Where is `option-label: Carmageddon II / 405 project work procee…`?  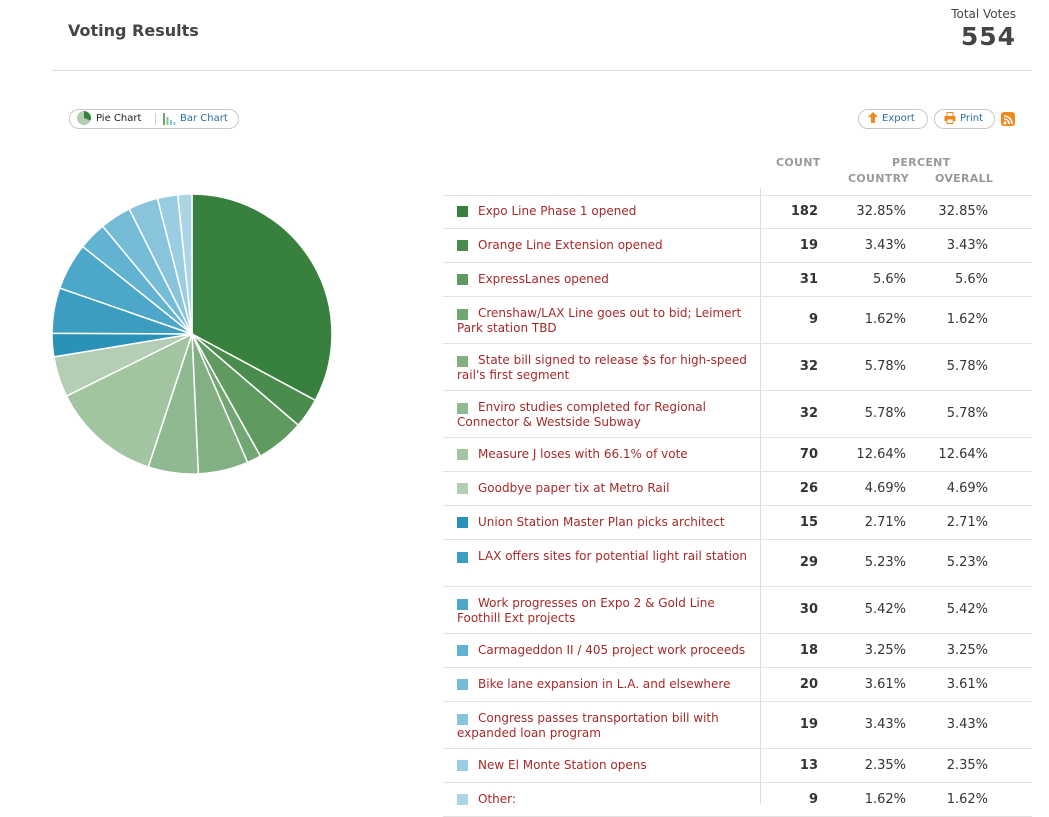 option-label: Carmageddon II / 405 project work procee… is located at coordinates (612, 649).